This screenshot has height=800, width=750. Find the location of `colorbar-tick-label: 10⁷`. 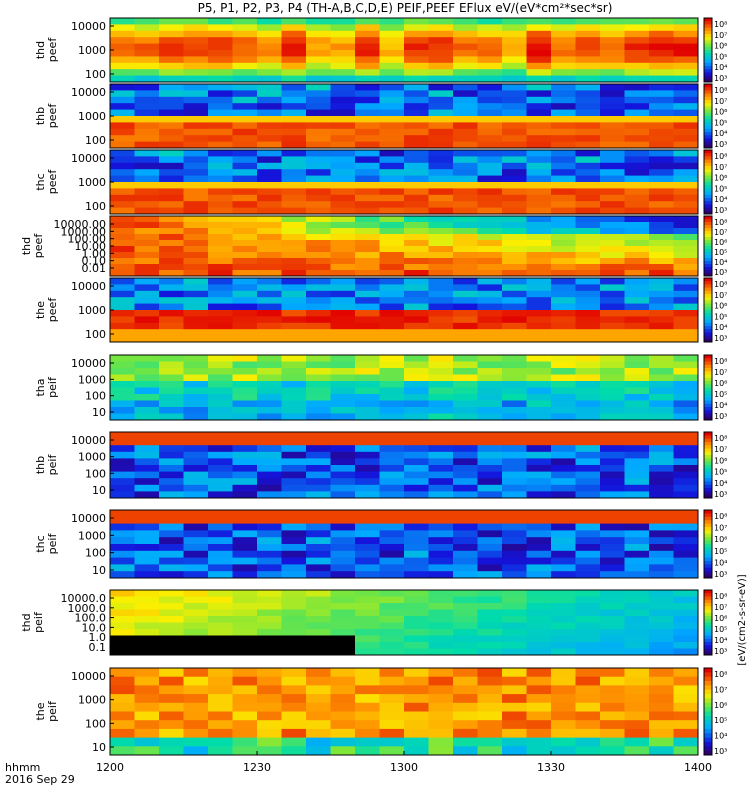

colorbar-tick-label: 10⁷ is located at coordinates (720, 689).